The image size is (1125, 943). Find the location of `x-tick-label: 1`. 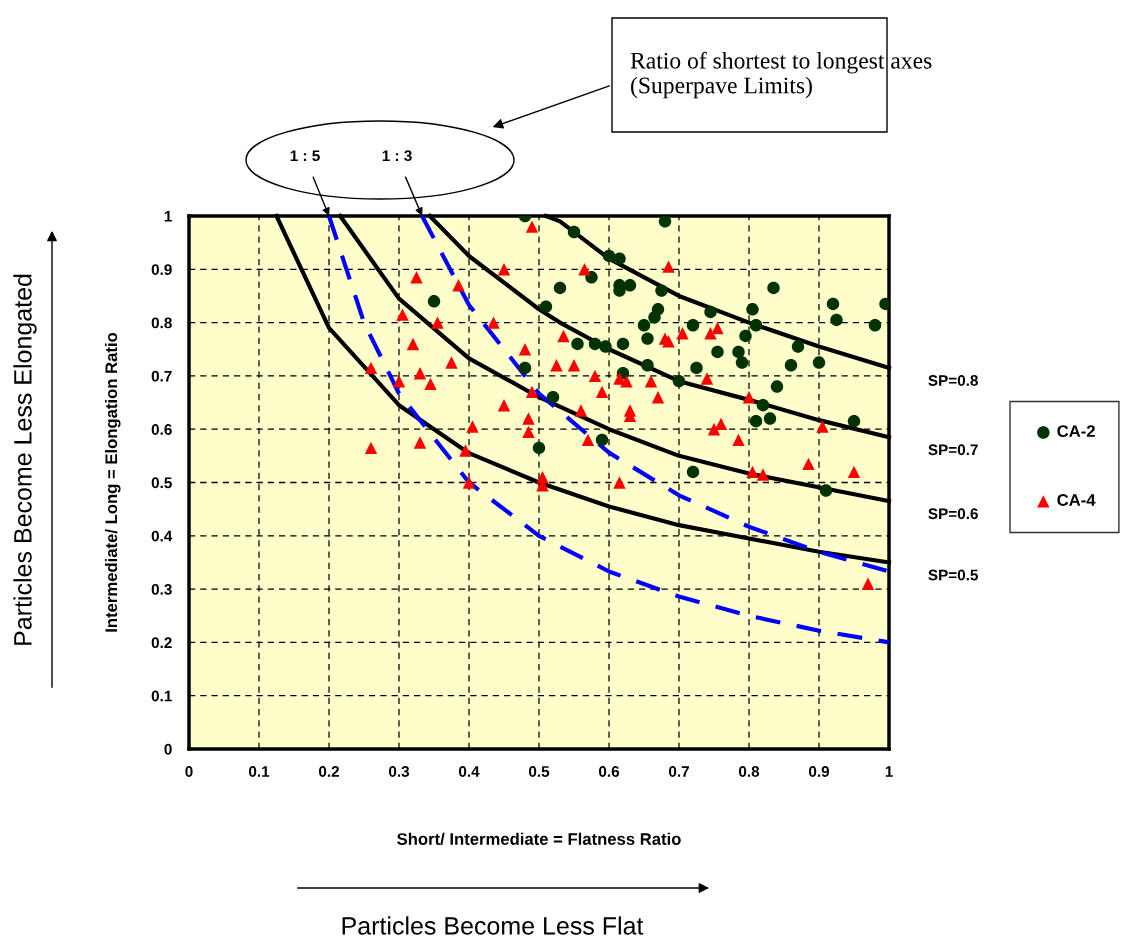

x-tick-label: 1 is located at coordinates (889, 771).